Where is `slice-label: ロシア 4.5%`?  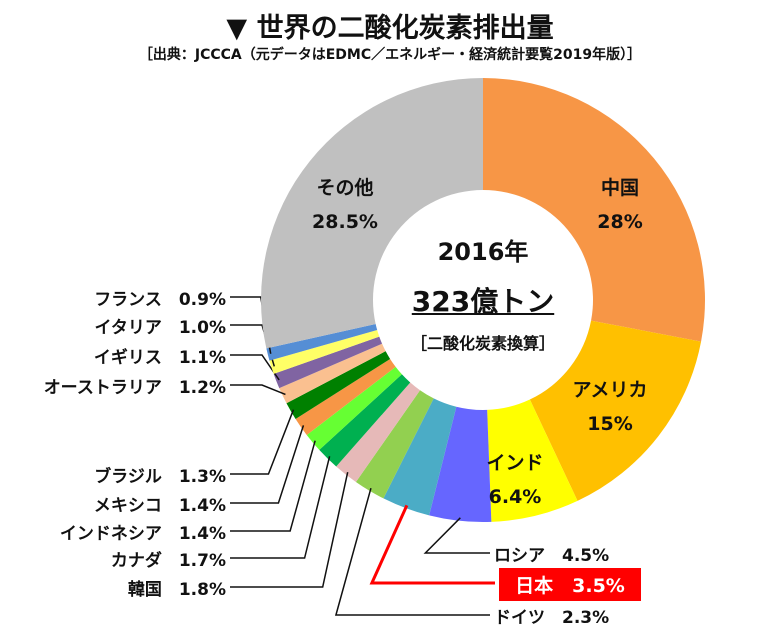 slice-label: ロシア 4.5% is located at coordinates (552, 556).